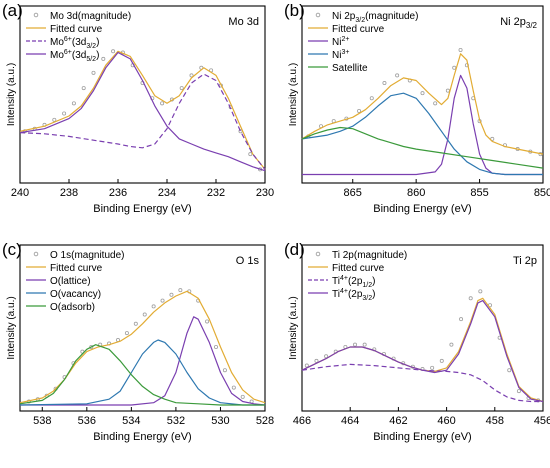 The height and width of the screenshot is (468, 550). I want to click on panel-letter: (d), so click(294, 249).